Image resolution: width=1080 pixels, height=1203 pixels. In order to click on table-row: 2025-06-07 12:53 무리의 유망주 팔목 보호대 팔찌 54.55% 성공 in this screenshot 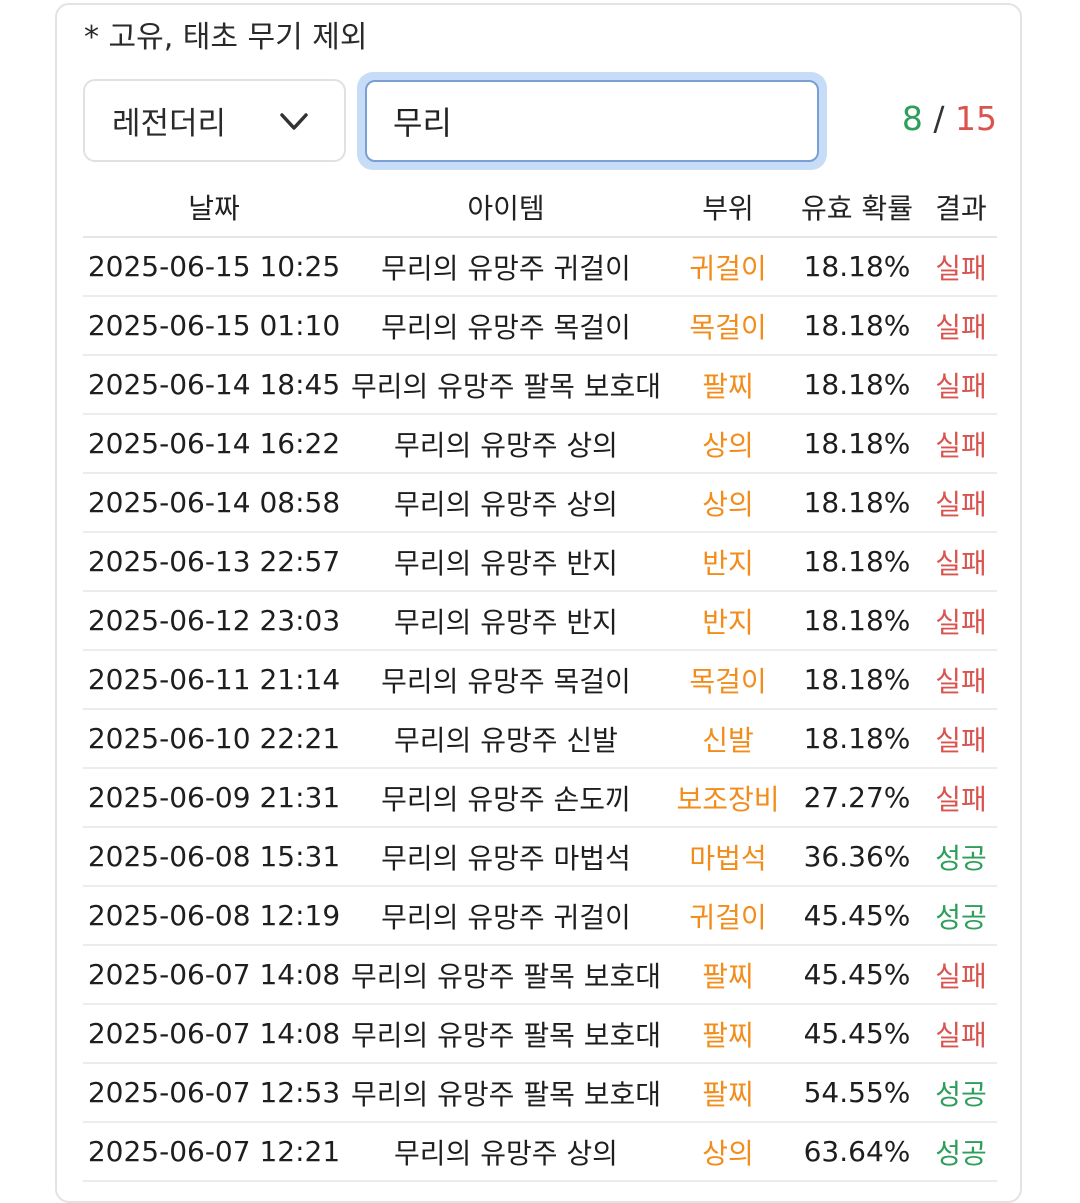, I will do `click(540, 1093)`.